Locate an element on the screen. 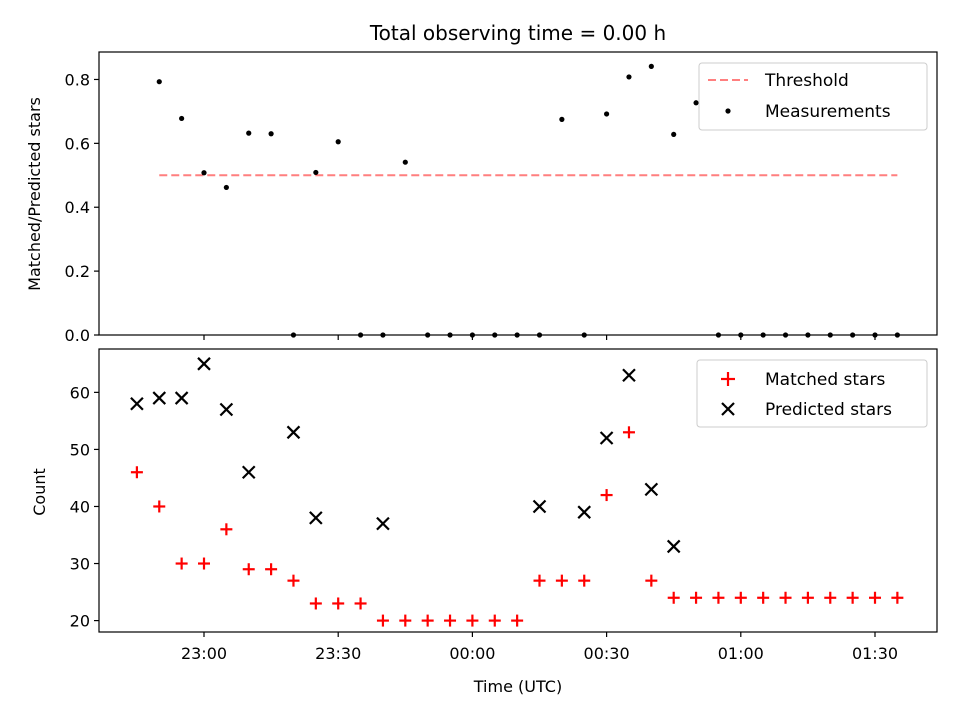 This screenshot has height=720, width=960. top-legend-box is located at coordinates (813, 96).